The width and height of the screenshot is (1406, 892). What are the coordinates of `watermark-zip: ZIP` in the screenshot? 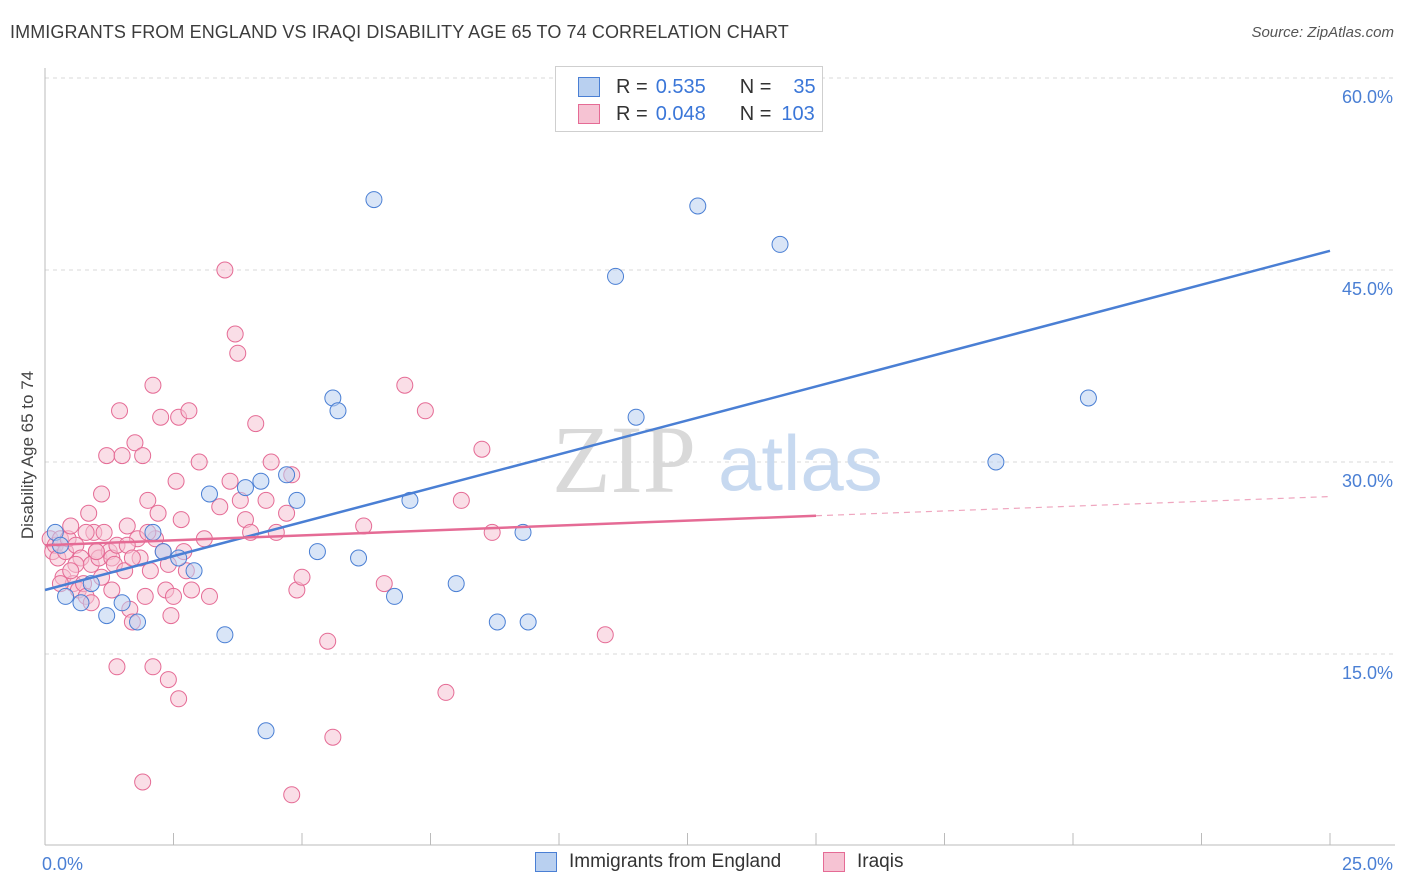 It's located at (624, 459).